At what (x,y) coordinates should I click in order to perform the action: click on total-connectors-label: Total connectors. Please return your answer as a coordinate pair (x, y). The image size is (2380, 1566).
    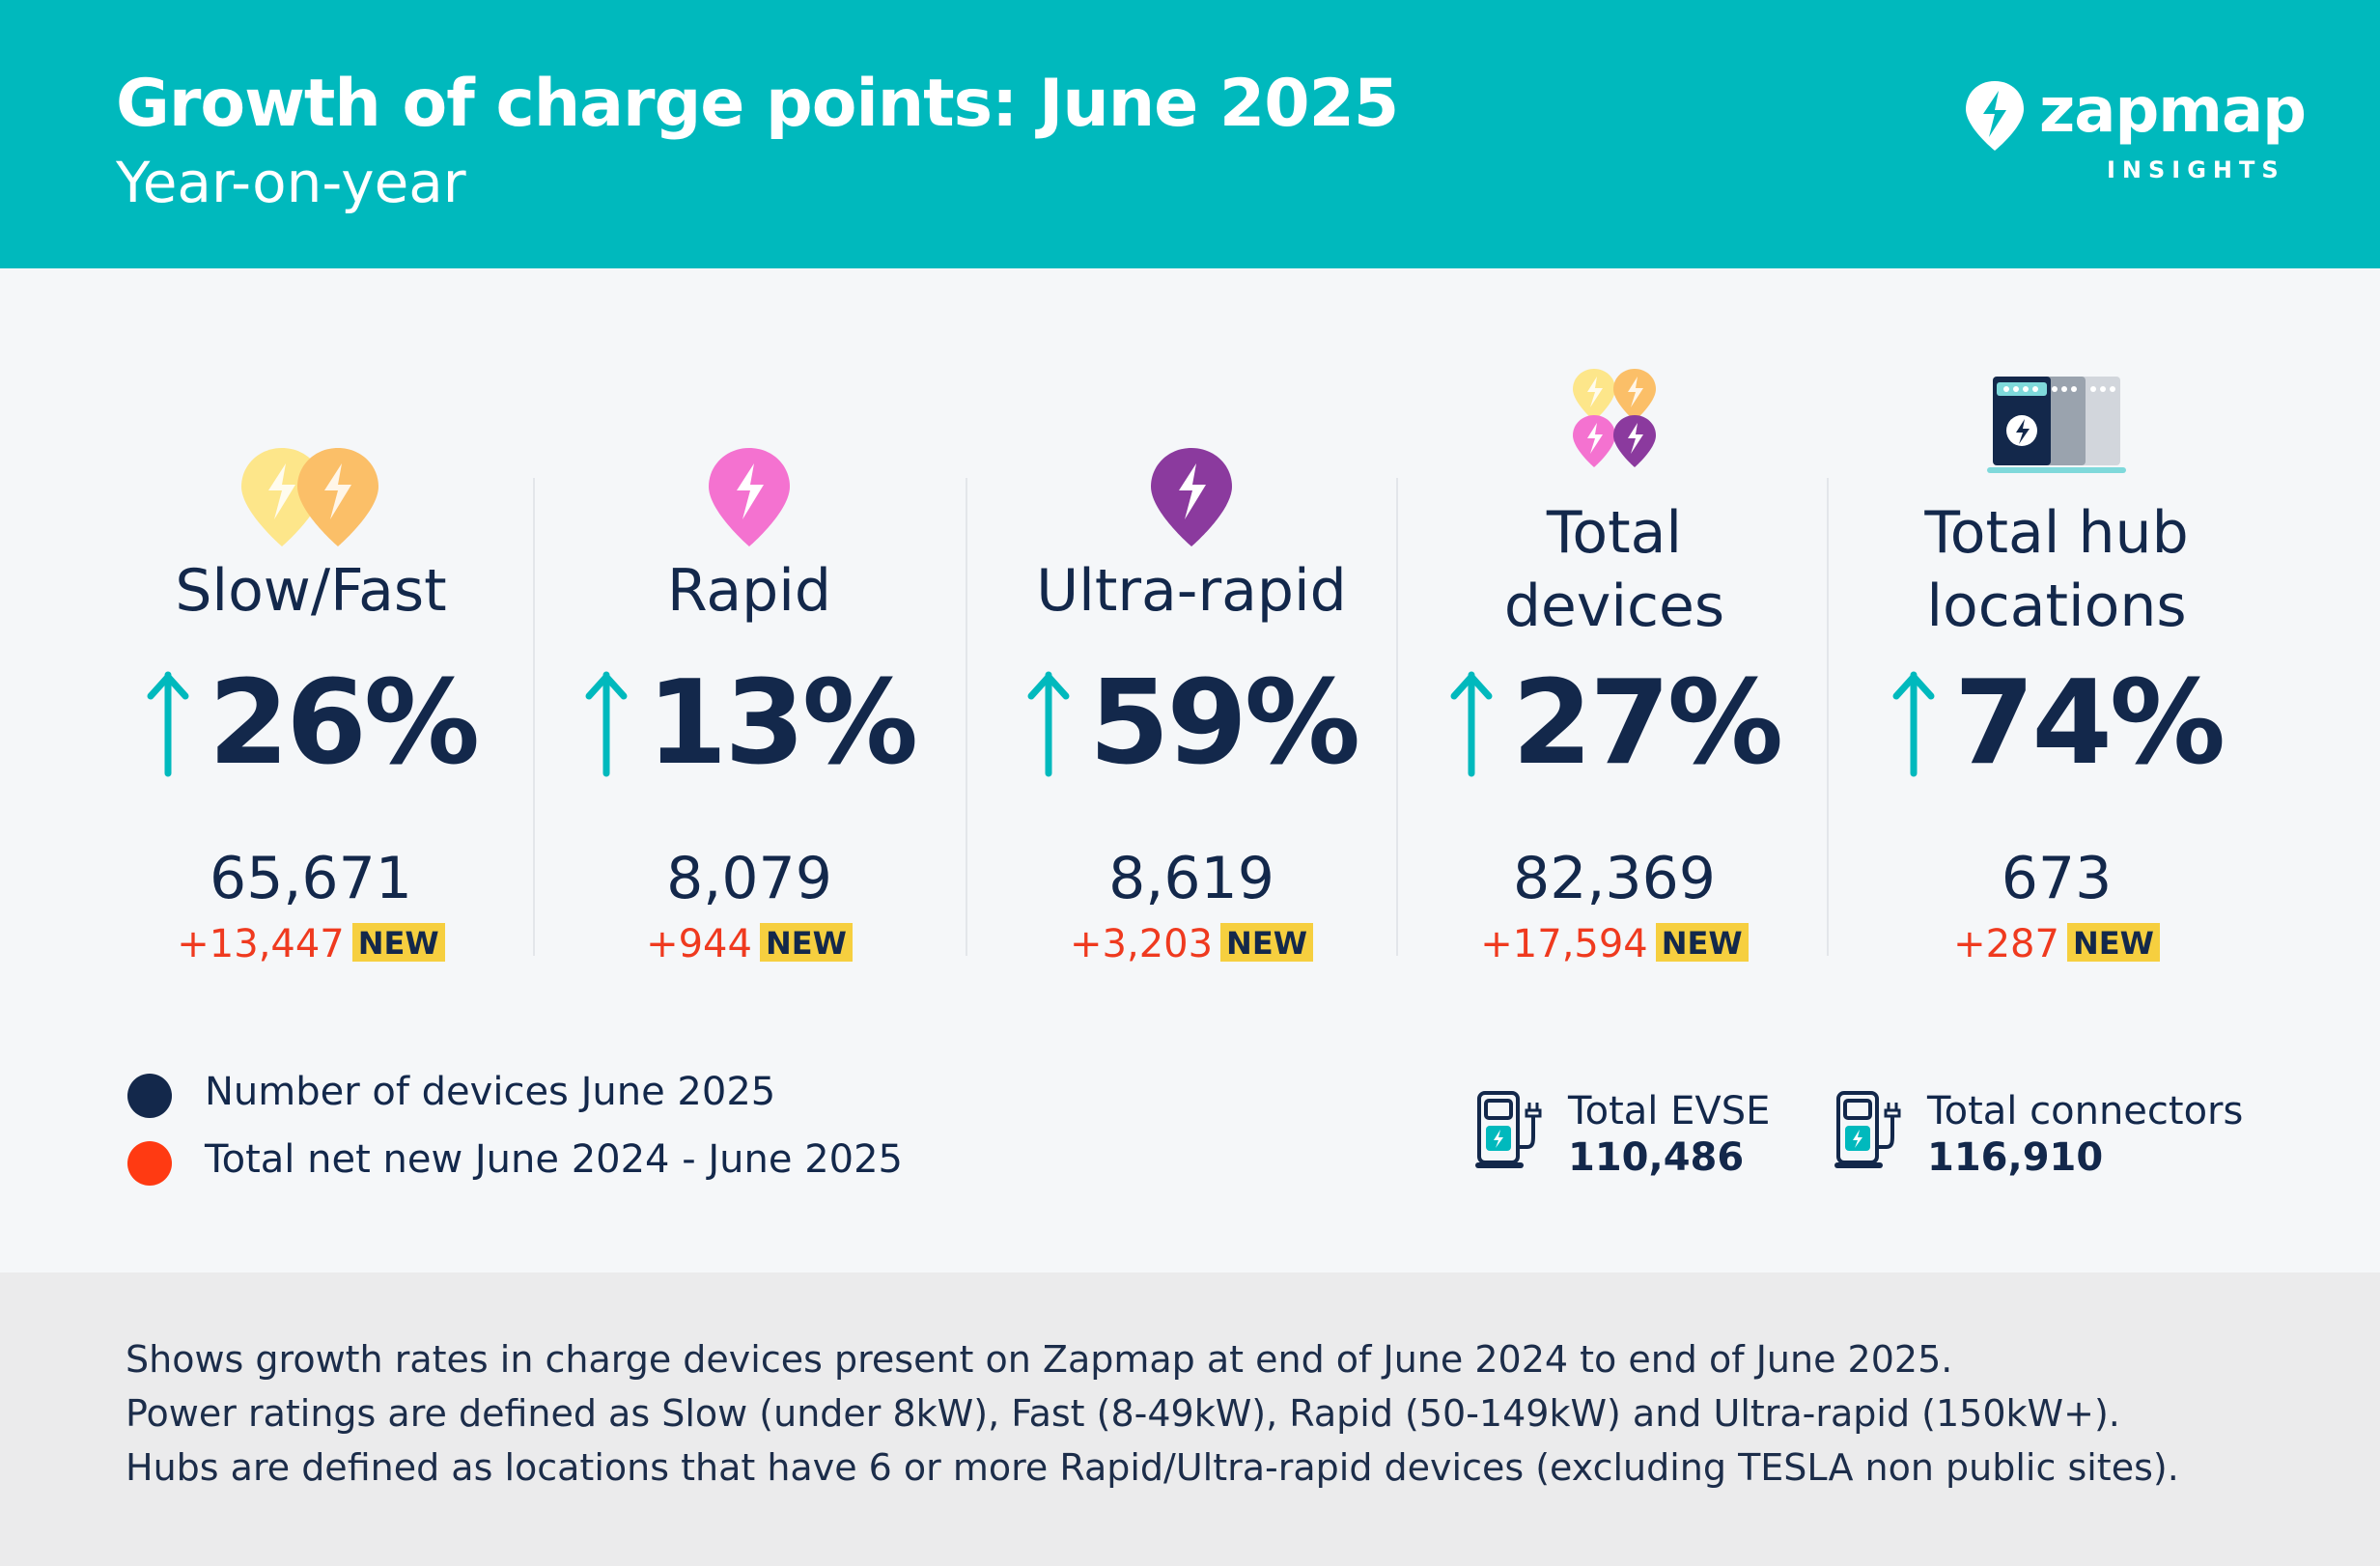
    Looking at the image, I should click on (2086, 1111).